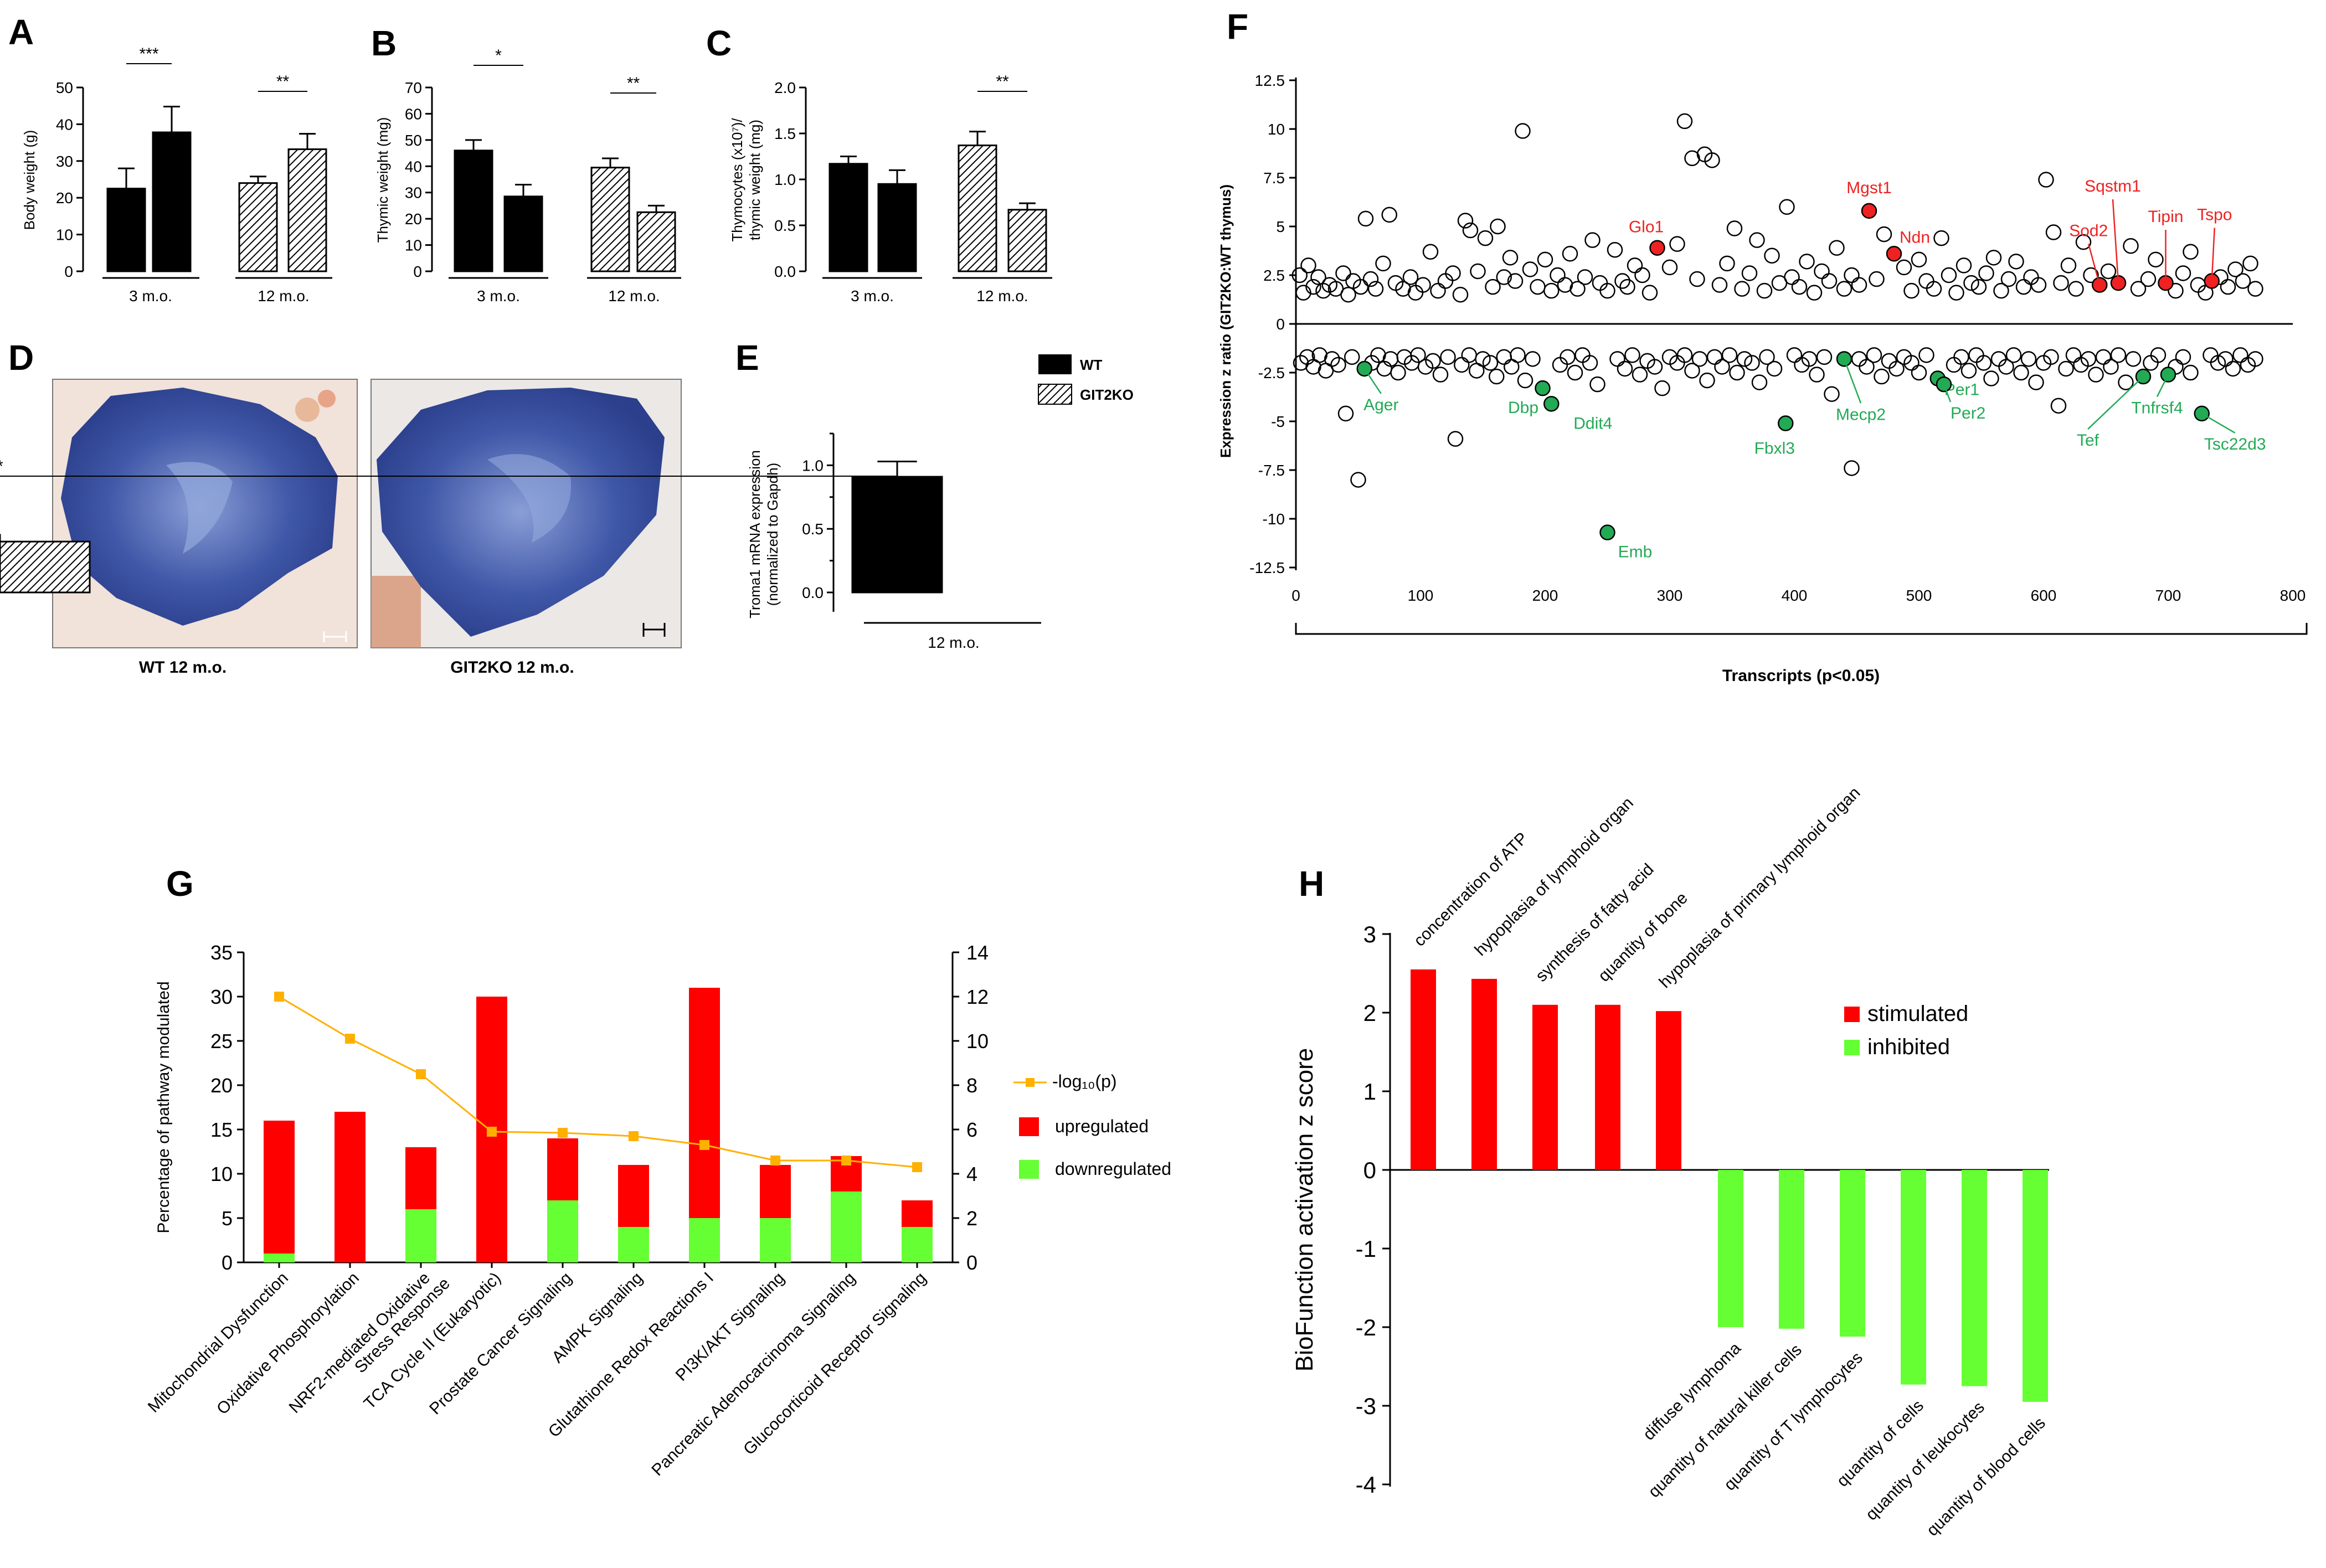  Describe the element at coordinates (785, 271) in the screenshot. I see `tick-label: 0.0` at that location.